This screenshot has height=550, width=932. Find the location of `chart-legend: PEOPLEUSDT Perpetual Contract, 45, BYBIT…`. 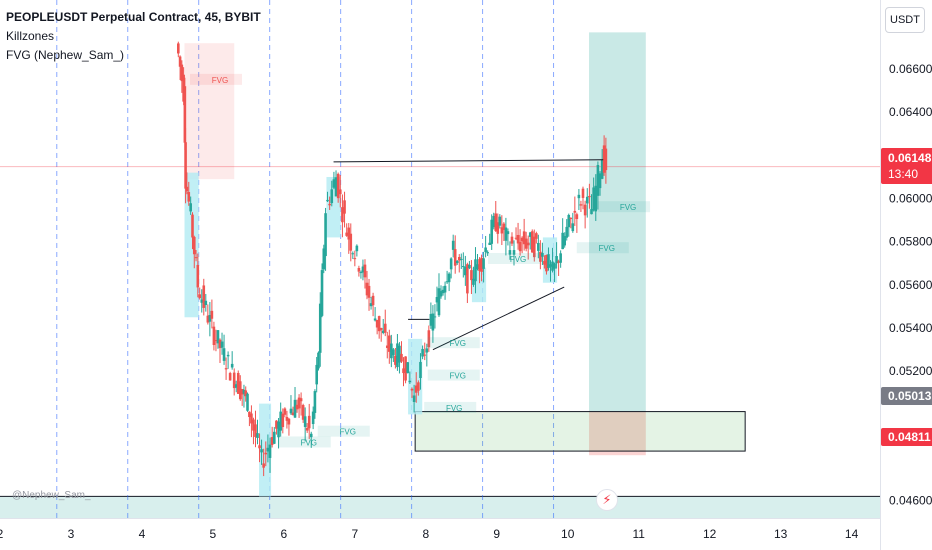

chart-legend: PEOPLEUSDT Perpetual Contract, 45, BYBIT… is located at coordinates (133, 36).